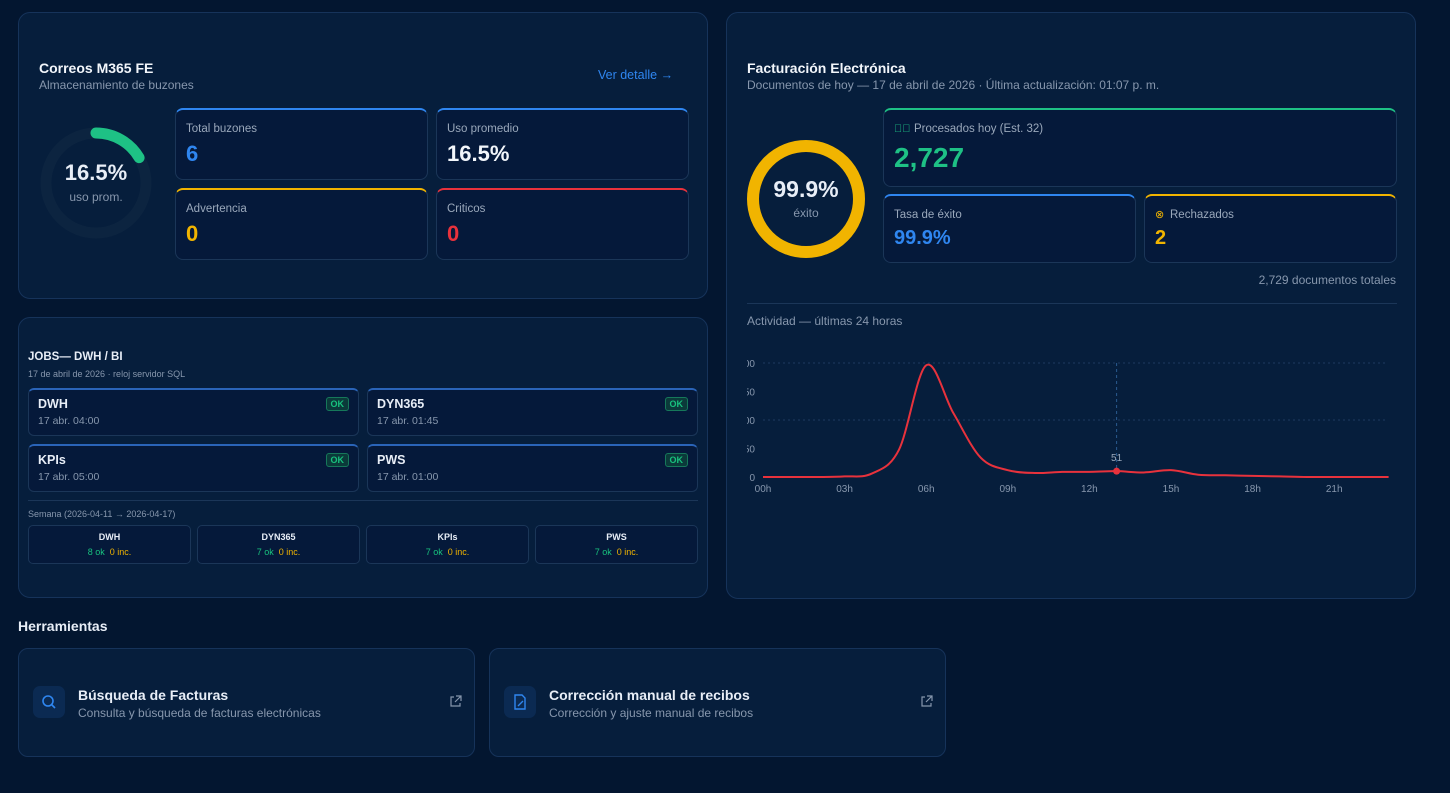 This screenshot has width=1450, height=793. I want to click on job-name: KPIs, so click(52, 460).